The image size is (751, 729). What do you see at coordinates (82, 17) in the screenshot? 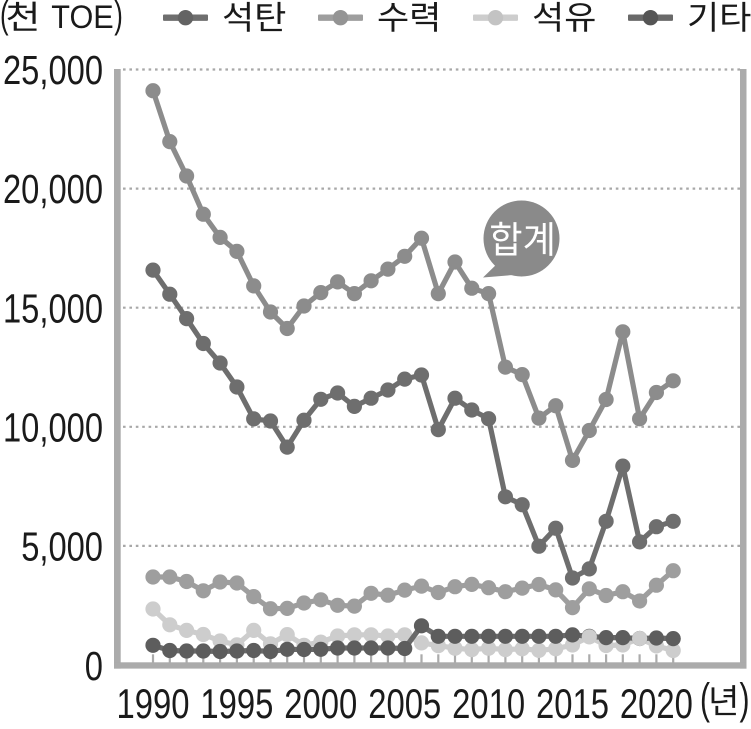
I see `svg-text: TOE` at bounding box center [82, 17].